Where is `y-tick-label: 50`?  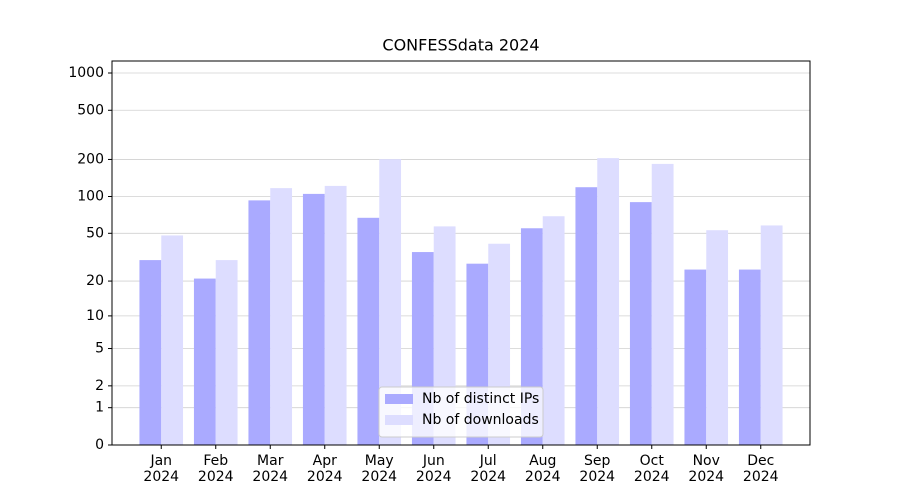
y-tick-label: 50 is located at coordinates (95, 233).